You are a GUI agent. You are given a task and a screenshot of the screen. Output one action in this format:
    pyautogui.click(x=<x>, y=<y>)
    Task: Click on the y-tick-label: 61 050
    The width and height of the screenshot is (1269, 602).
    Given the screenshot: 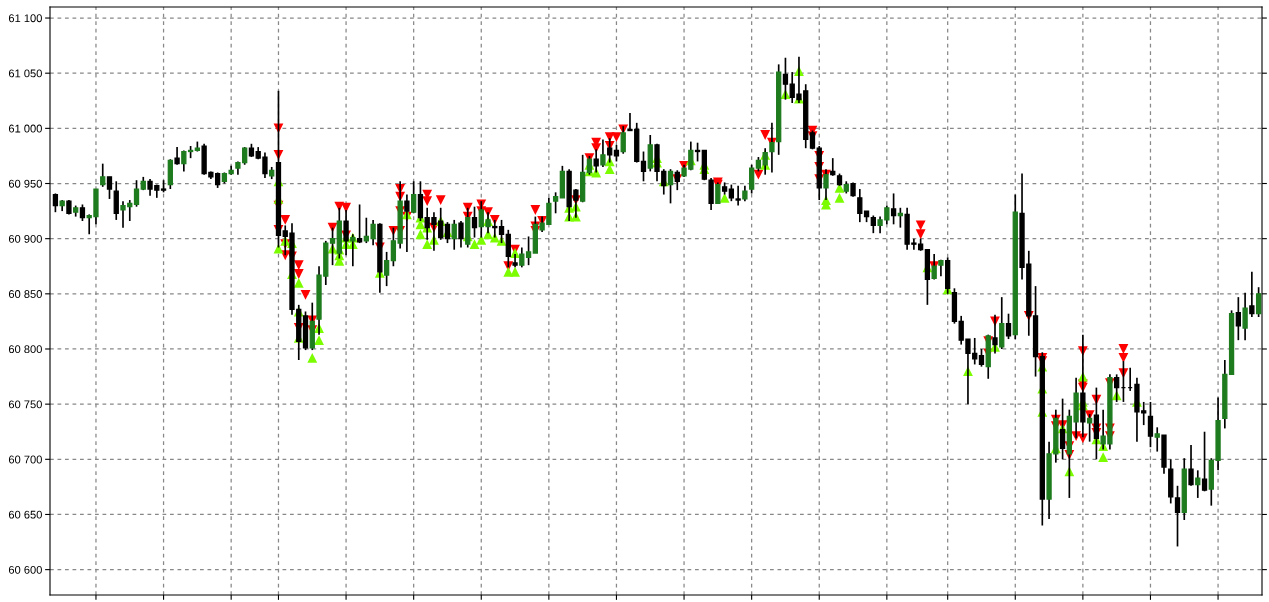 What is the action you would take?
    pyautogui.click(x=25, y=73)
    